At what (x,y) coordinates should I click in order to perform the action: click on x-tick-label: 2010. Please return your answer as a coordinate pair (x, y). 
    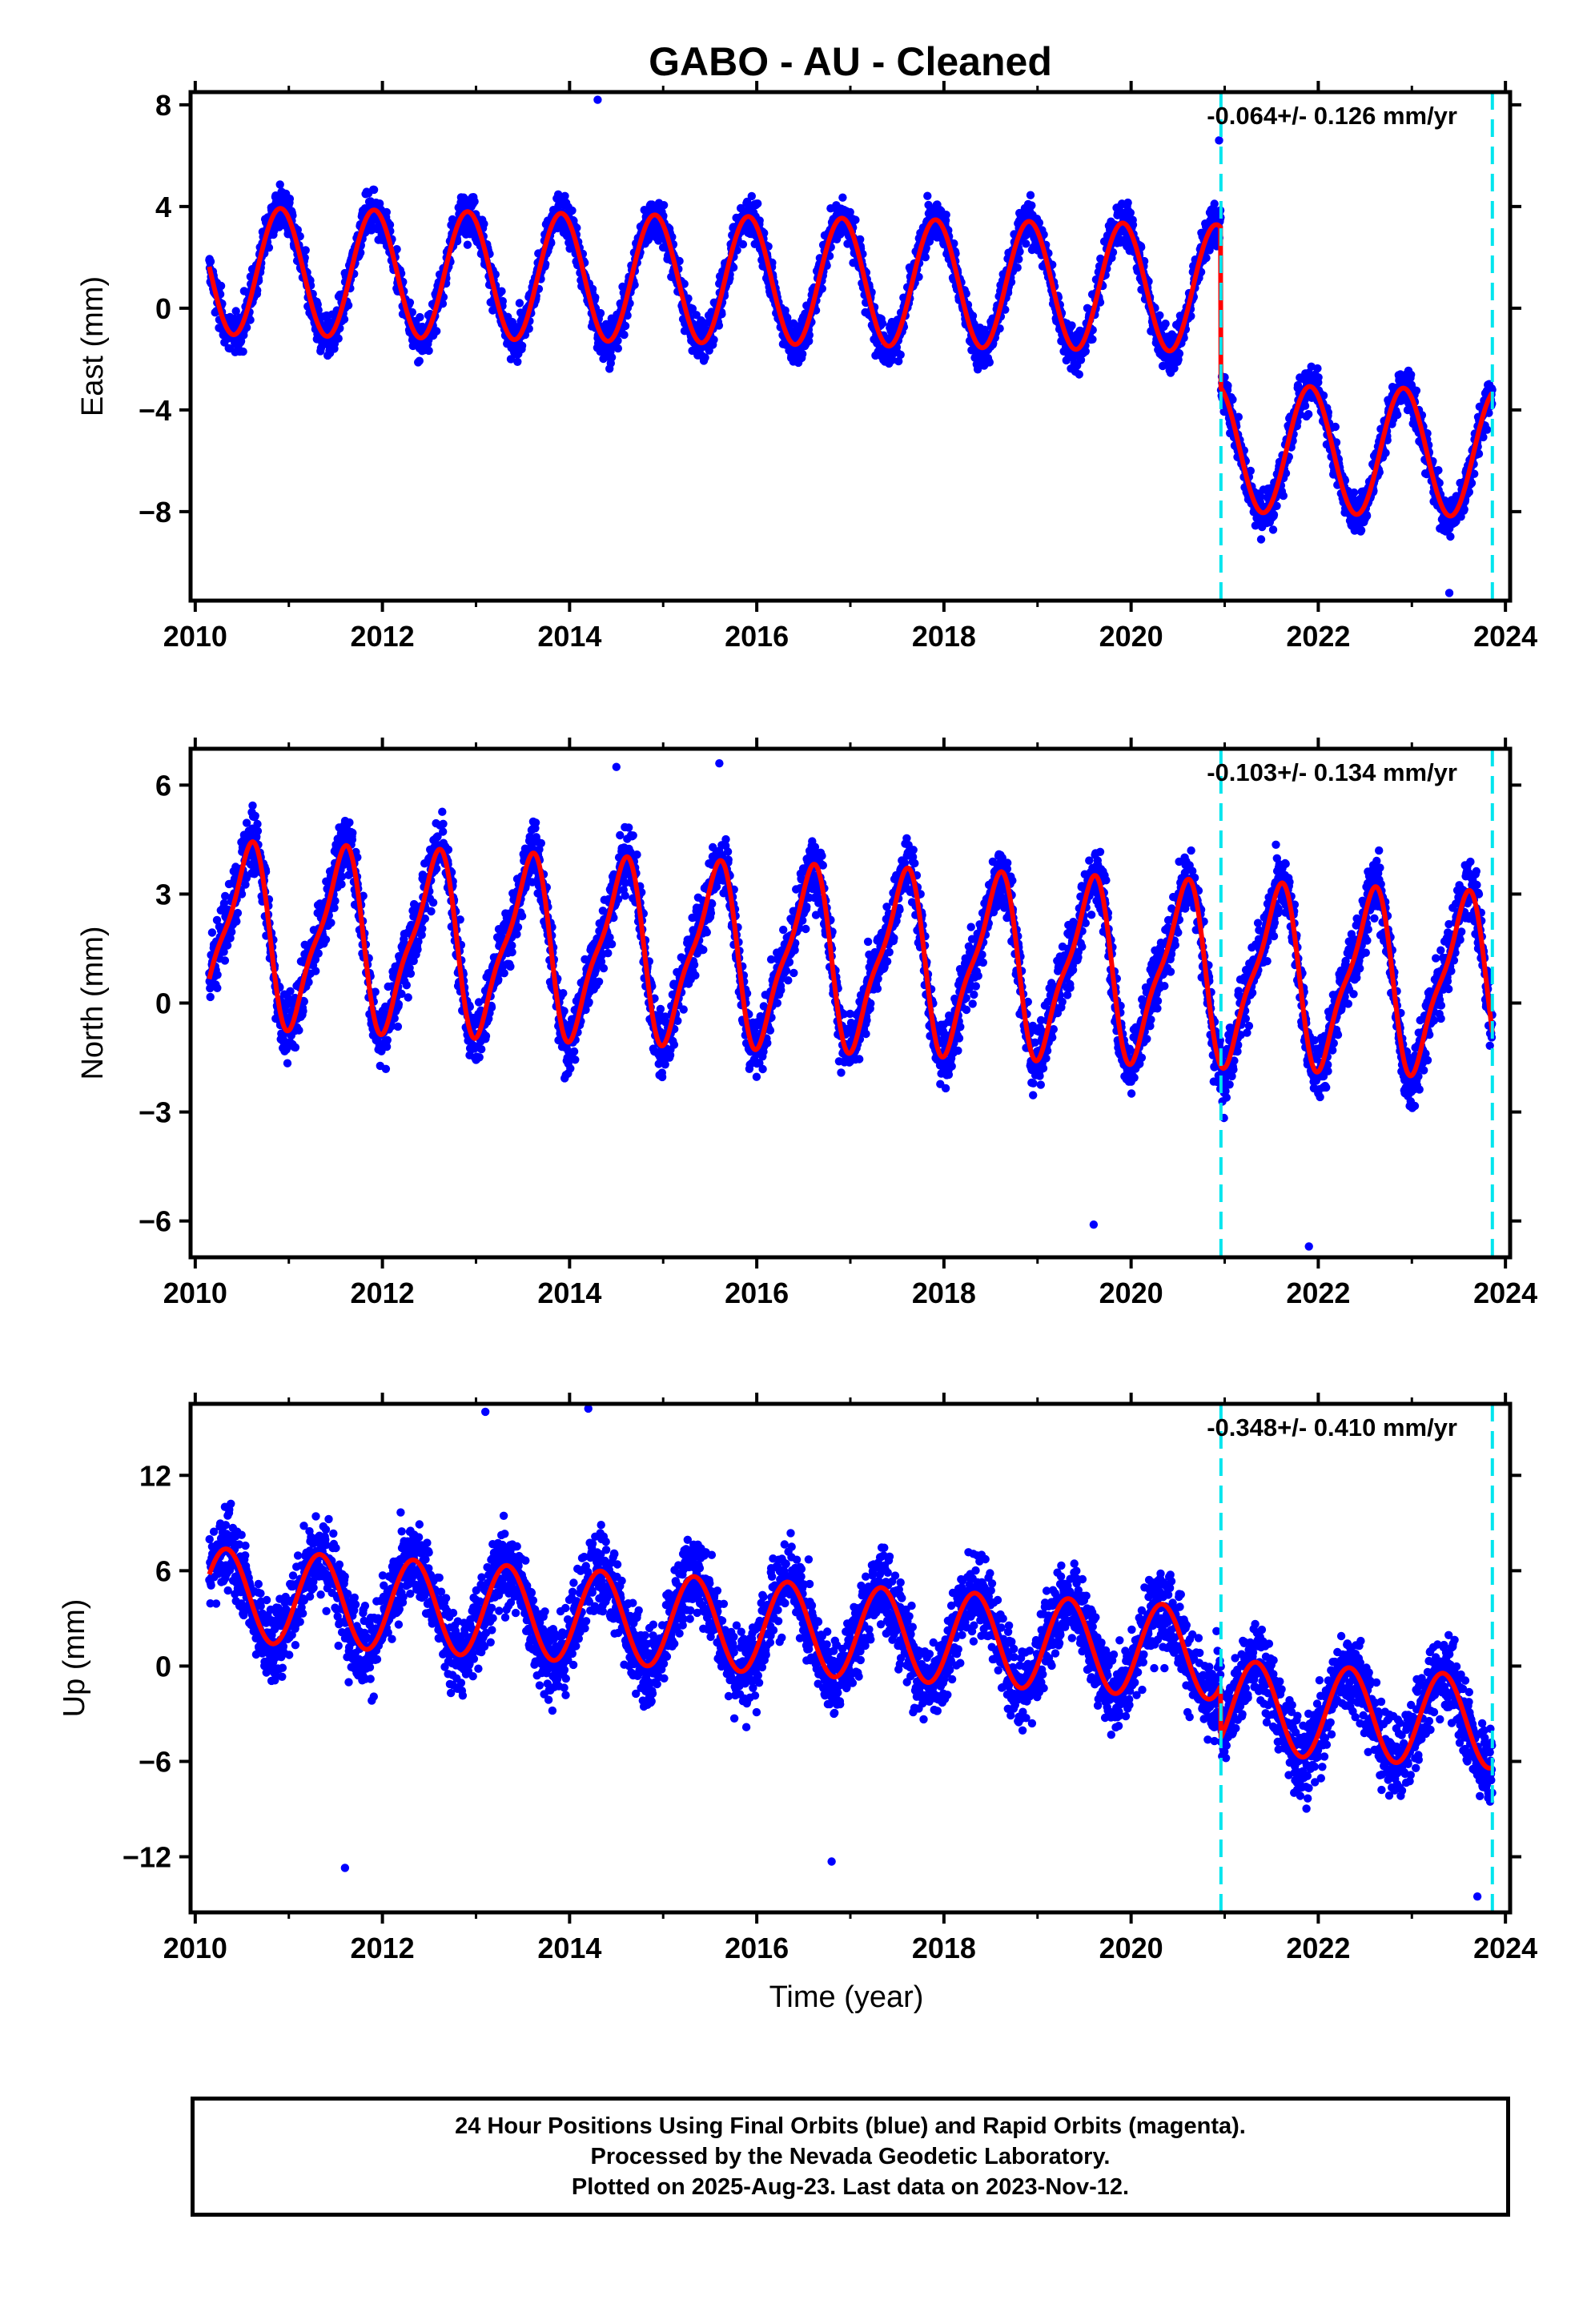
    Looking at the image, I should click on (195, 636).